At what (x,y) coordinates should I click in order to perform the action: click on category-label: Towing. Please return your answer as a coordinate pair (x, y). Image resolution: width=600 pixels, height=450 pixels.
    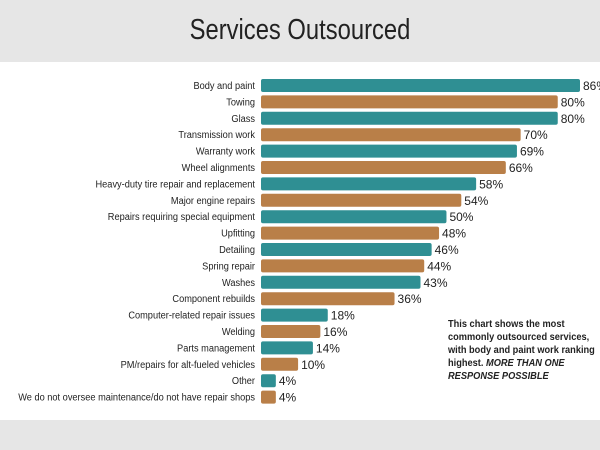
    Looking at the image, I should click on (240, 103).